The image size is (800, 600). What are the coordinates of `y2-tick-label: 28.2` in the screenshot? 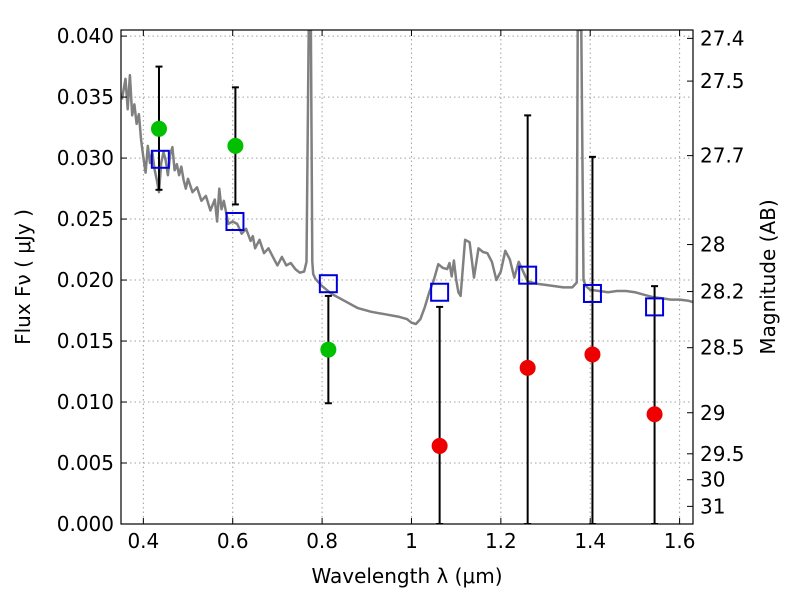 It's located at (722, 292).